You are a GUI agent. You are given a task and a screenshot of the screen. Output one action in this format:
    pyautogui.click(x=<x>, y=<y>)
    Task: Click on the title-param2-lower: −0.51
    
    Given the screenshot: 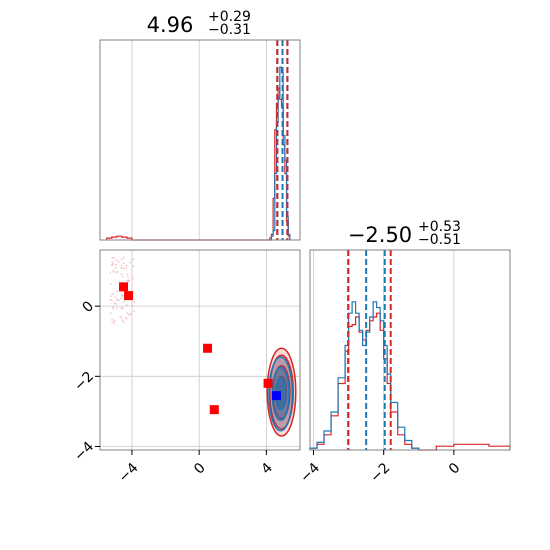 What is the action you would take?
    pyautogui.click(x=439, y=240)
    